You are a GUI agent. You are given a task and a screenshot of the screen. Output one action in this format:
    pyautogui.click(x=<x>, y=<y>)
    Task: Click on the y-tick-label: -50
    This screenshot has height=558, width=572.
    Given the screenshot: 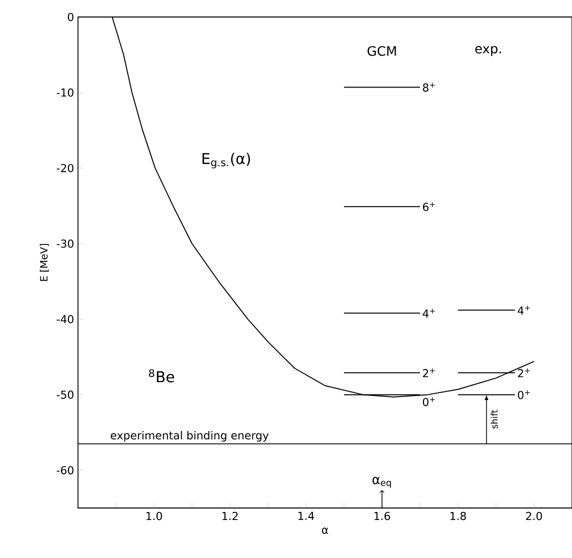 What is the action you would take?
    pyautogui.click(x=65, y=394)
    